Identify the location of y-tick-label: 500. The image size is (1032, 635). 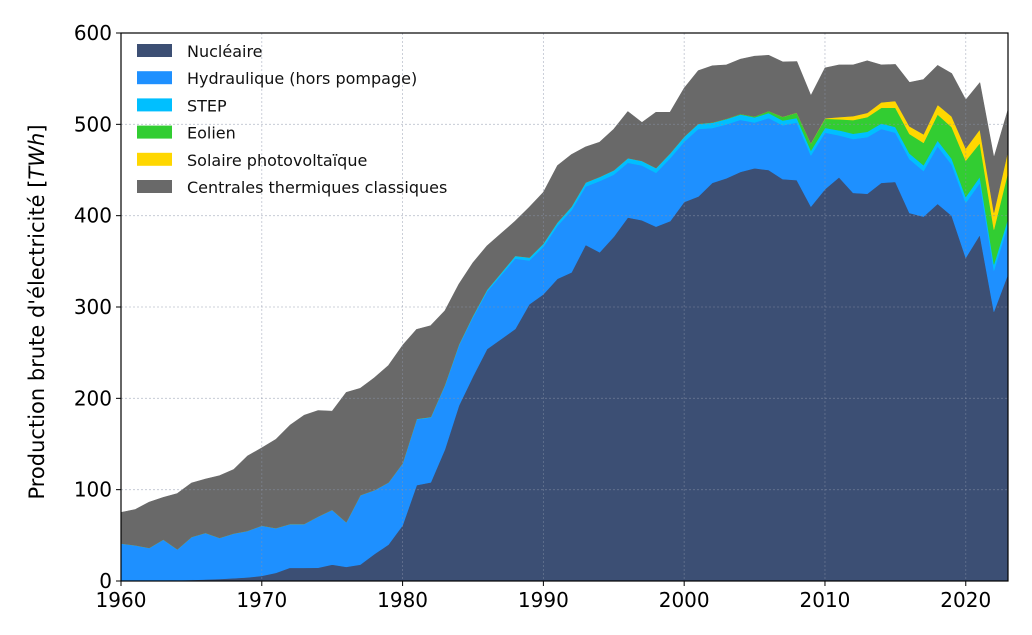
(93, 124).